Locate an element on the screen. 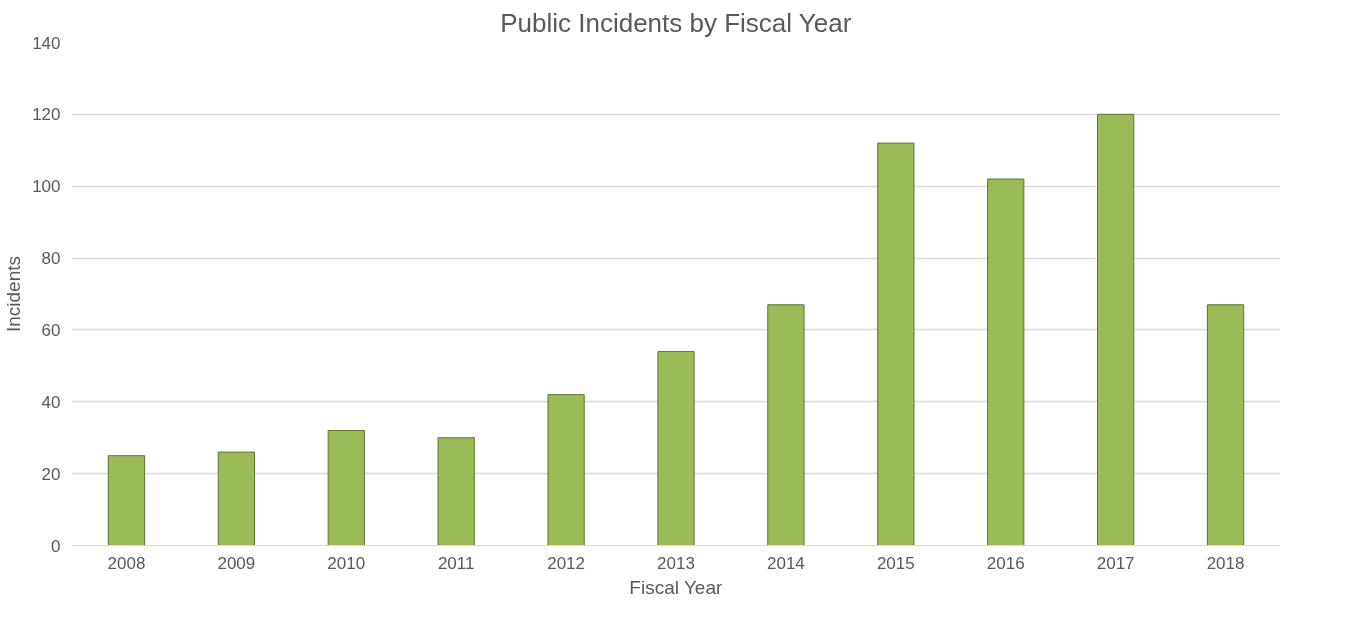  x-tick-label: 2016 is located at coordinates (1005, 563).